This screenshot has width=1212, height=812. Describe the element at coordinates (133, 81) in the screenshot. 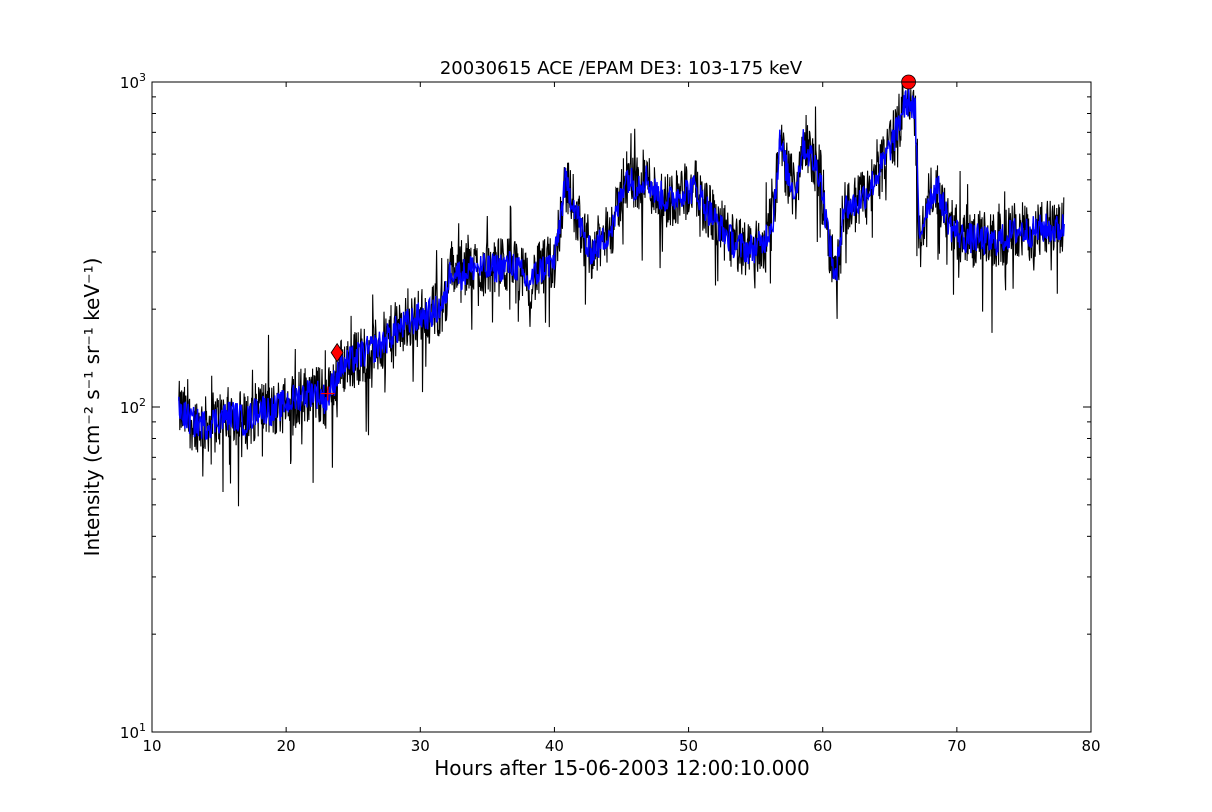

I see `y-tick-label: 10³` at that location.